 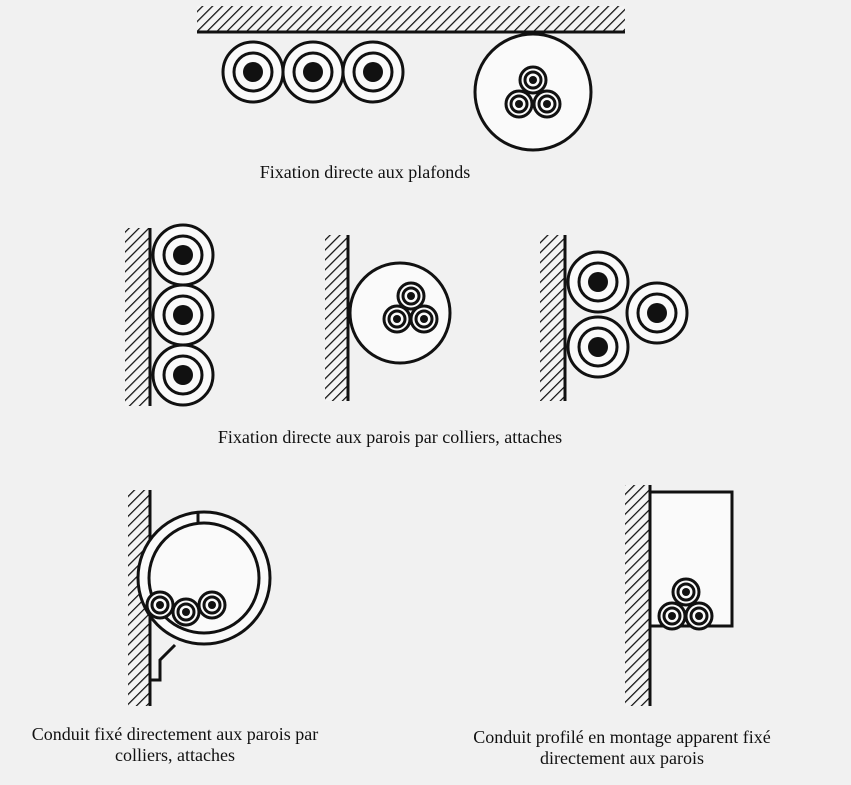 What do you see at coordinates (621, 737) in the screenshot?
I see `caption: Conduit profilé en montage apparent fixé` at bounding box center [621, 737].